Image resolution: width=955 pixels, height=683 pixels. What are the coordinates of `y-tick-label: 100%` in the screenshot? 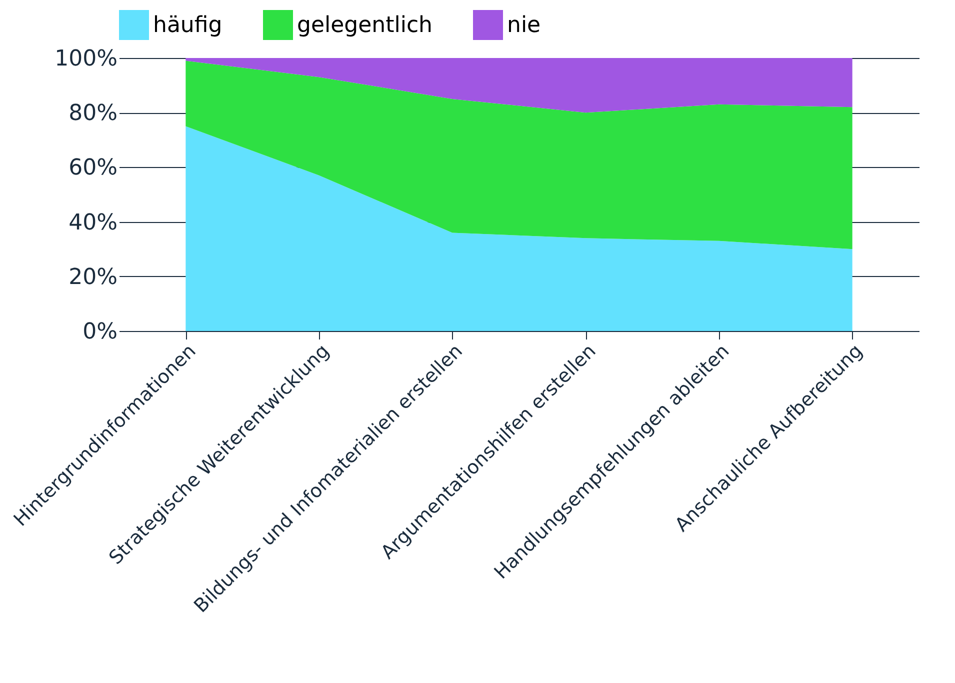 It's located at (86, 59).